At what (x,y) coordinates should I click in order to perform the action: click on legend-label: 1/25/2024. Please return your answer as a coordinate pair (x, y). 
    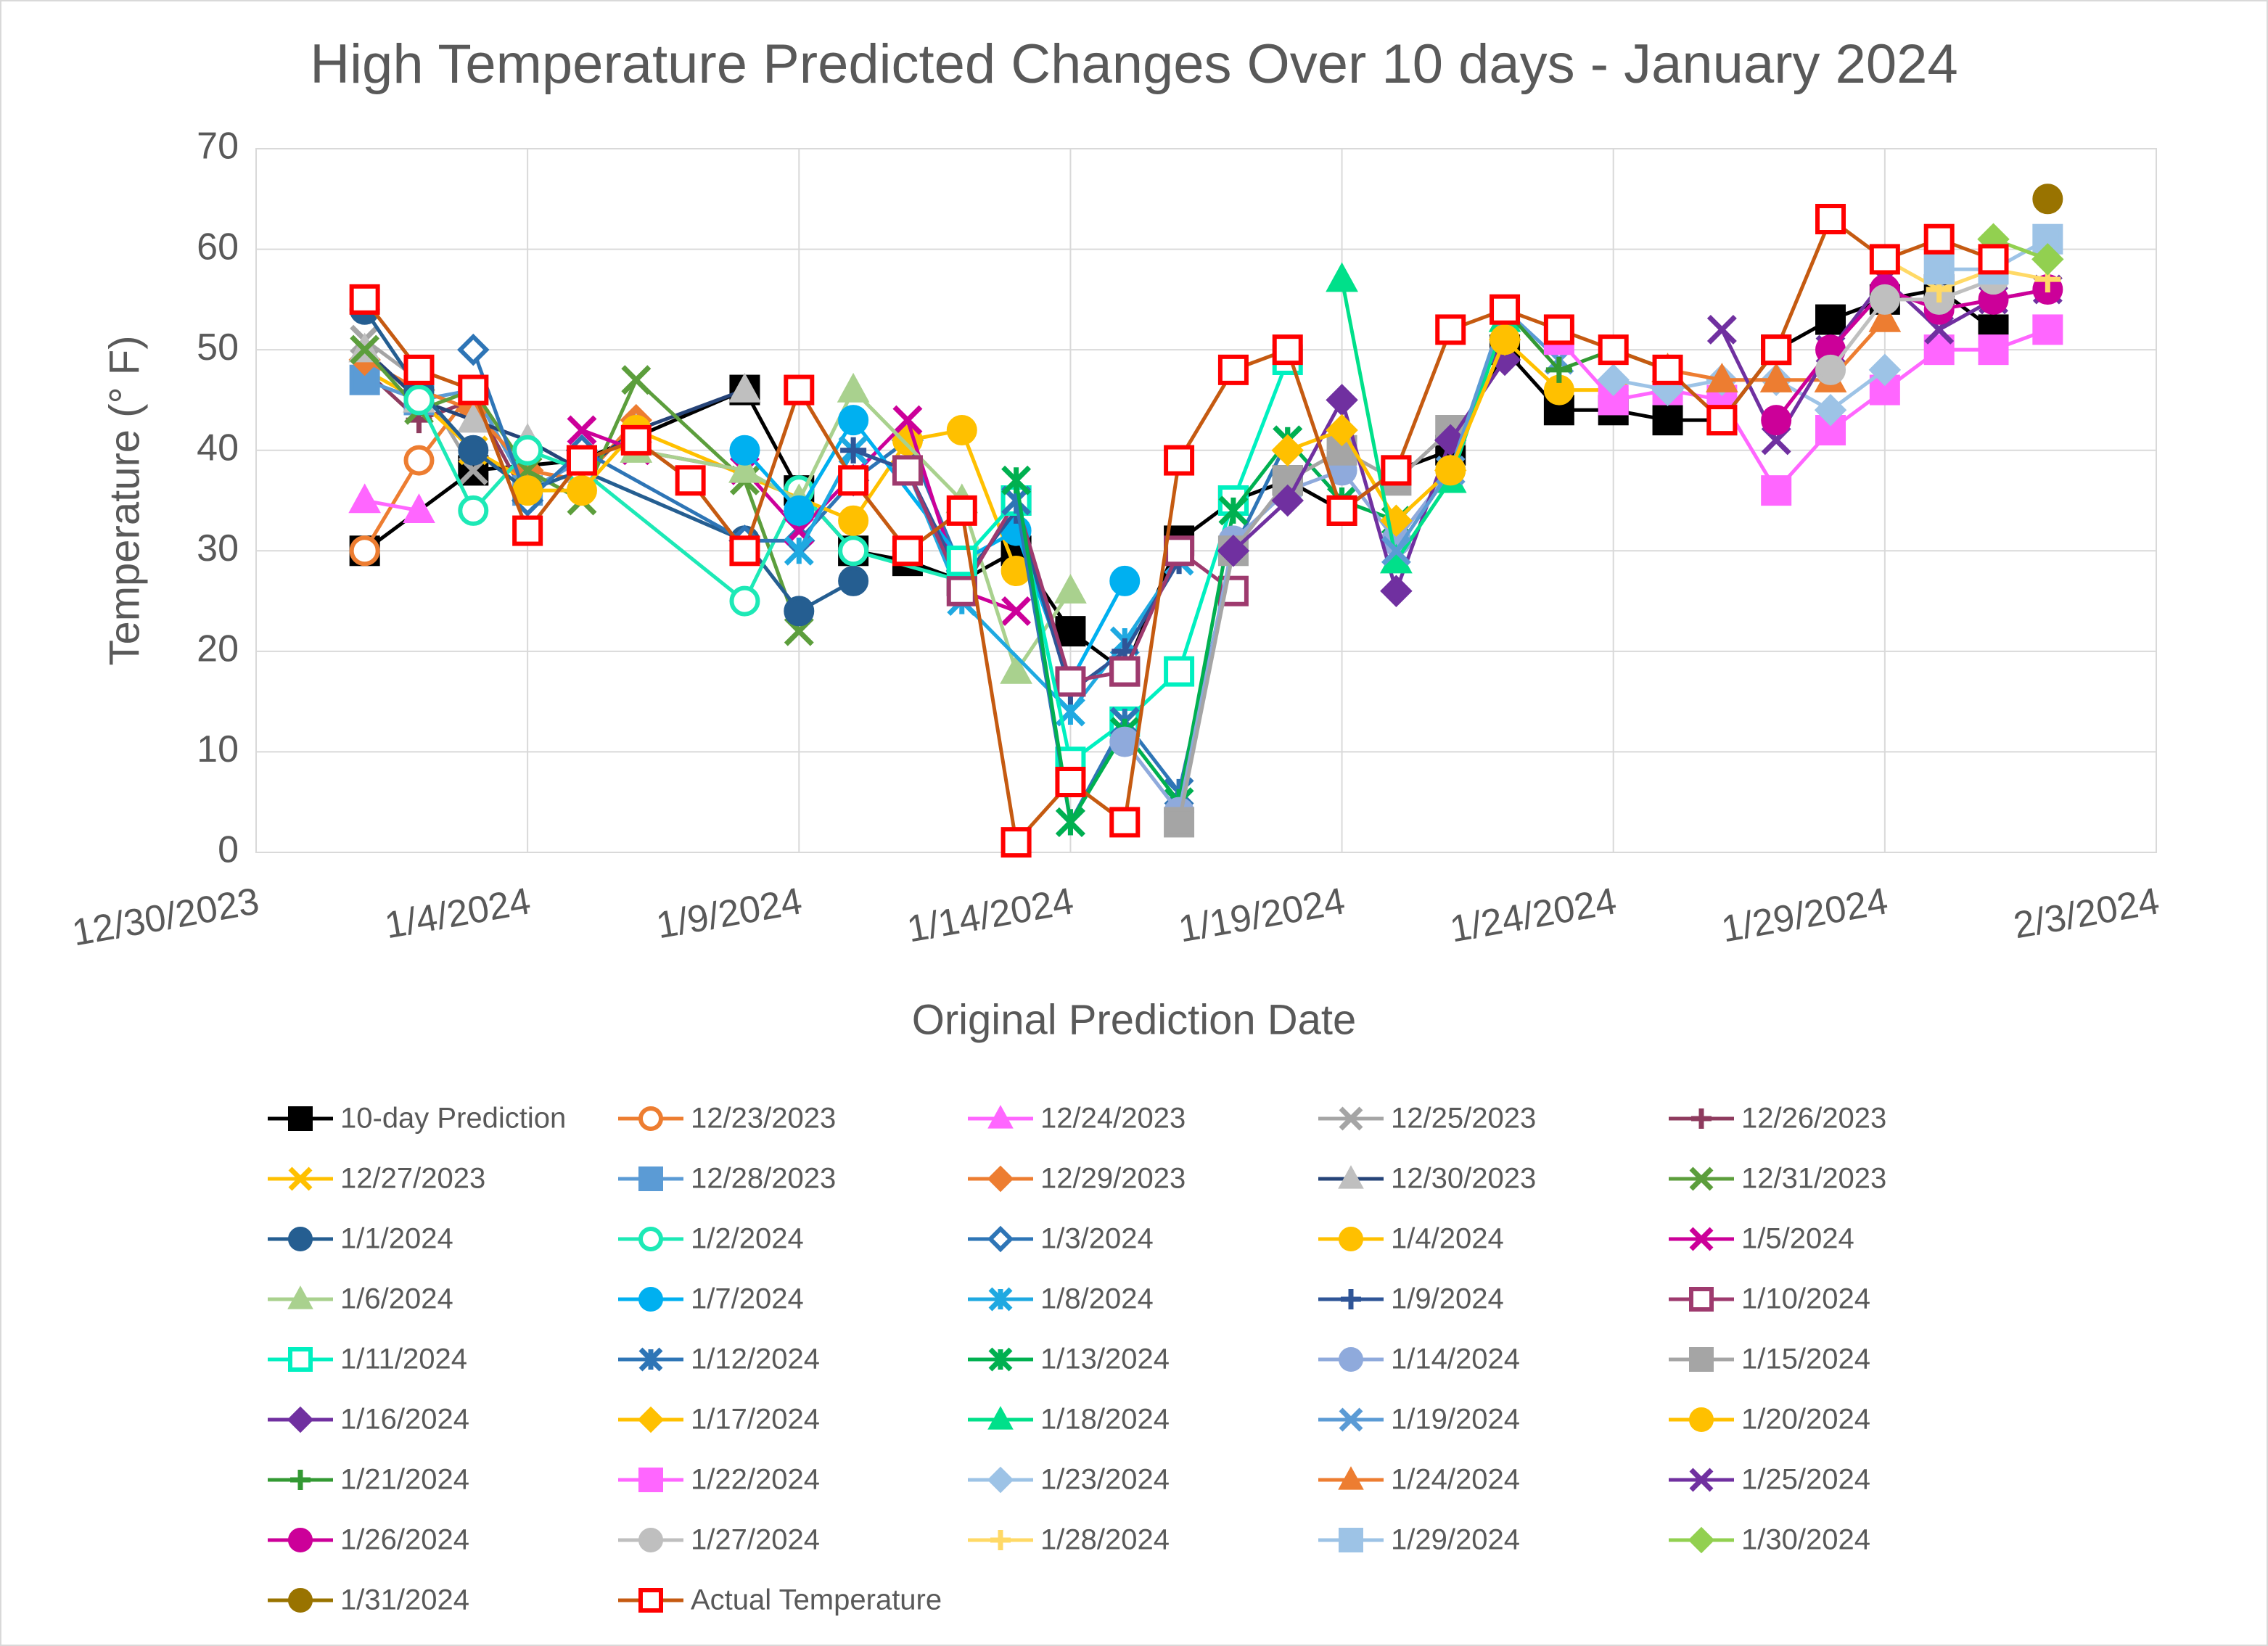
    Looking at the image, I should click on (1805, 1480).